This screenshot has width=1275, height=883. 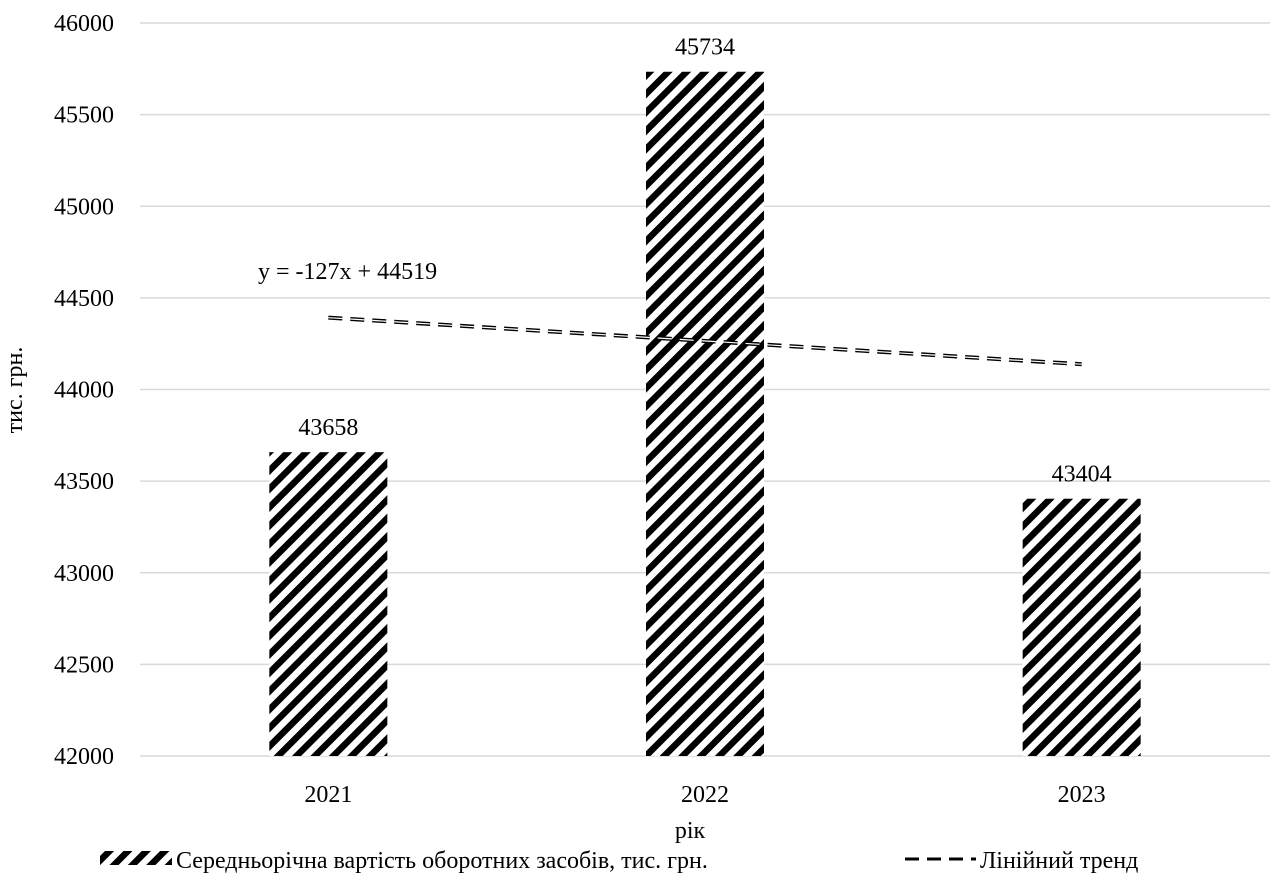 What do you see at coordinates (328, 604) in the screenshot?
I see `bar-2021` at bounding box center [328, 604].